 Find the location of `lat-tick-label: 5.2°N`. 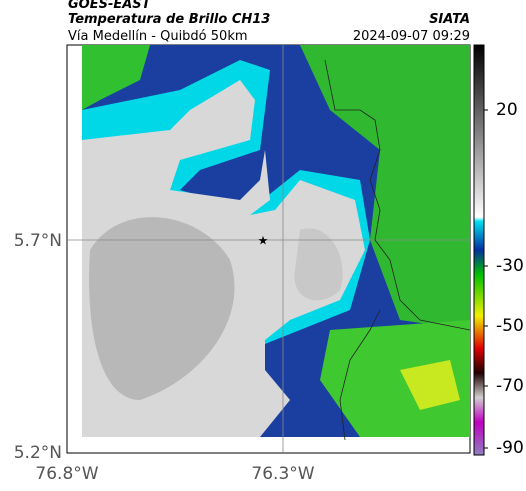

lat-tick-label: 5.2°N is located at coordinates (38, 453).